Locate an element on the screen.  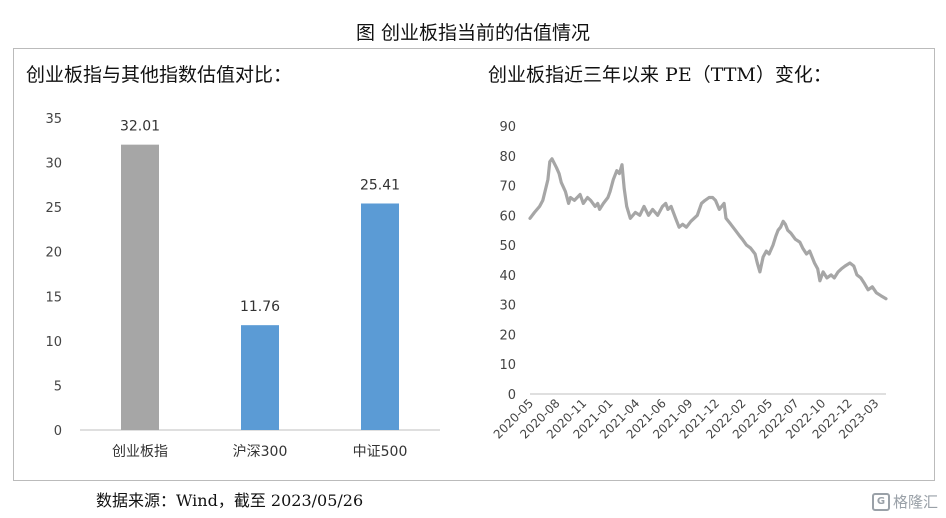
frame-right-line is located at coordinates (934, 264).